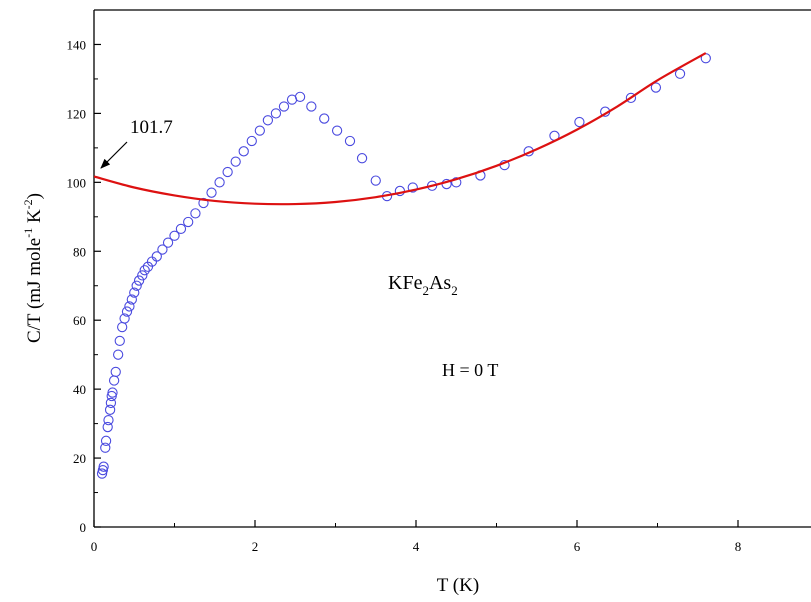 This screenshot has height=602, width=811. Describe the element at coordinates (577, 546) in the screenshot. I see `x-tick-label: 6` at that location.